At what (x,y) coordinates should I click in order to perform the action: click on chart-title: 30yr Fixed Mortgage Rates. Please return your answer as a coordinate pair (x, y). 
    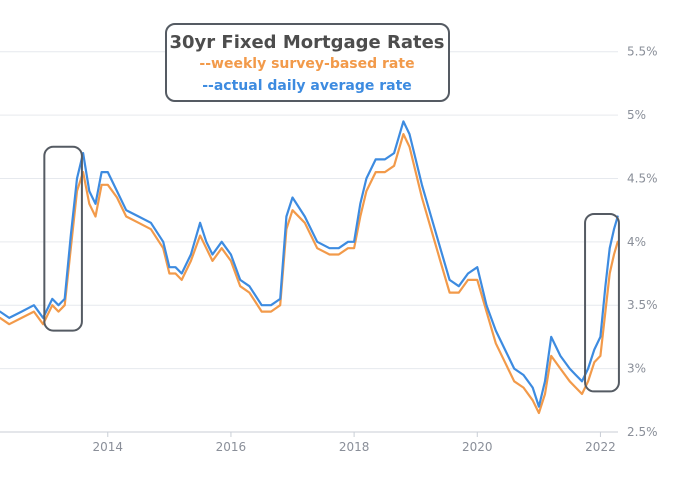
    Looking at the image, I should click on (306, 42).